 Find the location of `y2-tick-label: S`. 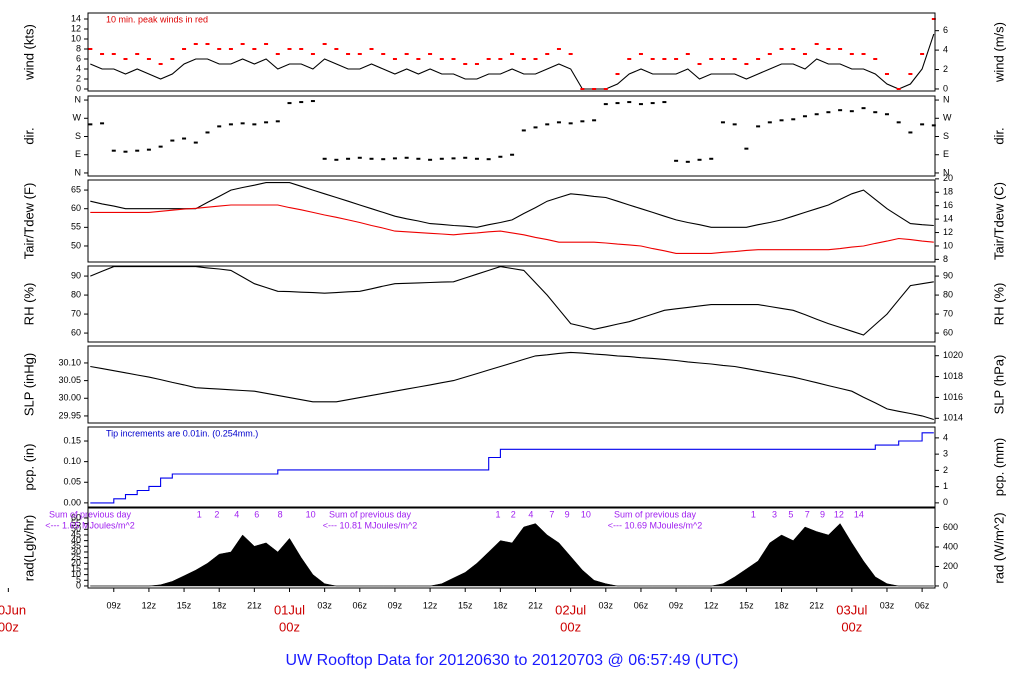

y2-tick-label: S is located at coordinates (946, 136).